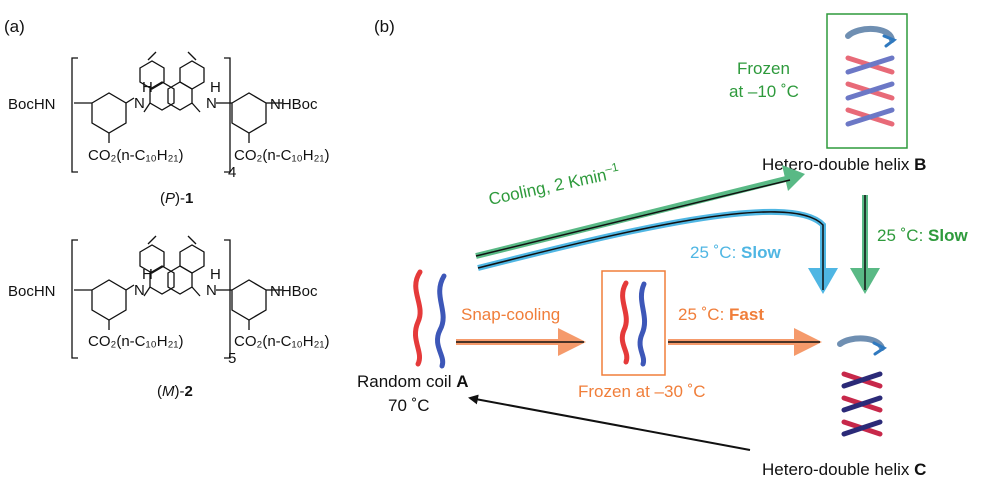 The height and width of the screenshot is (481, 992). What do you see at coordinates (384, 26) in the screenshot?
I see `panel-b-label: (b)` at bounding box center [384, 26].